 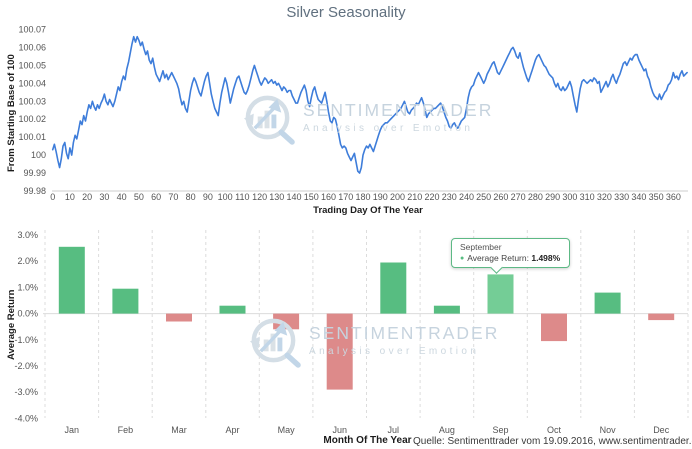 I want to click on top-x-tick-label: 20, so click(x=87, y=197).